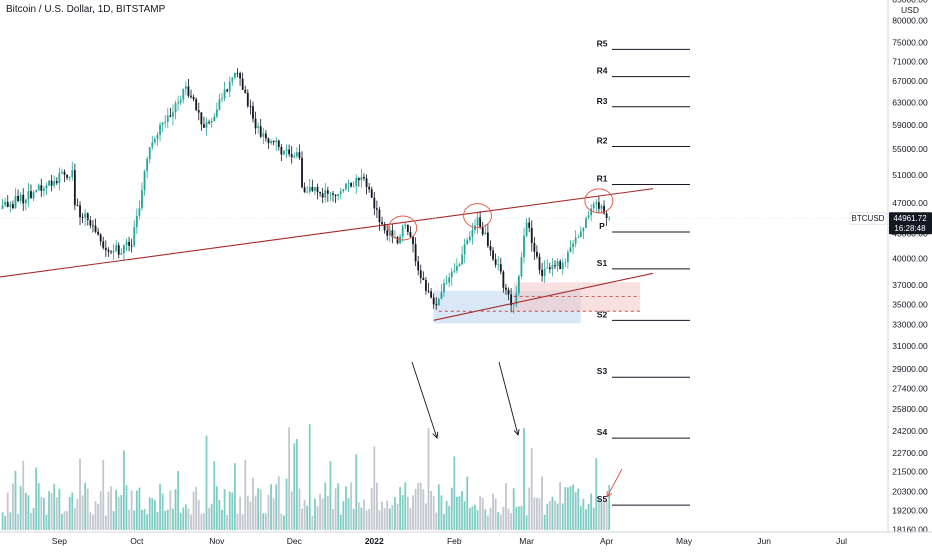 This screenshot has height=555, width=932. Describe the element at coordinates (910, 275) in the screenshot. I see `price-axis` at that location.